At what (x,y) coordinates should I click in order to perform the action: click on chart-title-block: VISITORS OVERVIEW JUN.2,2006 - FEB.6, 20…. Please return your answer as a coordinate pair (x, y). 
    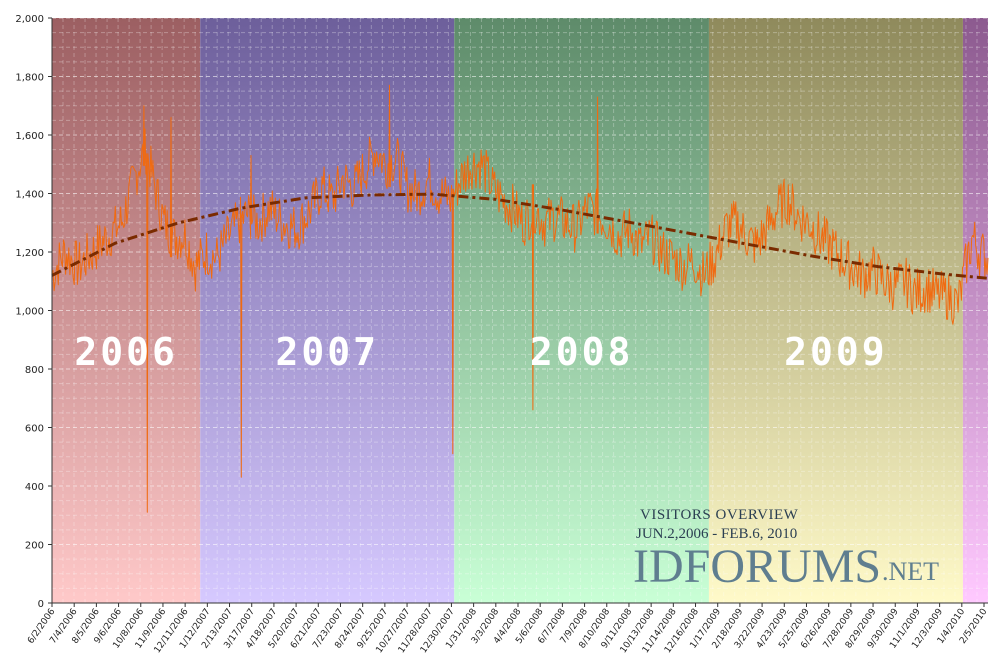
    Looking at the image, I should click on (786, 550).